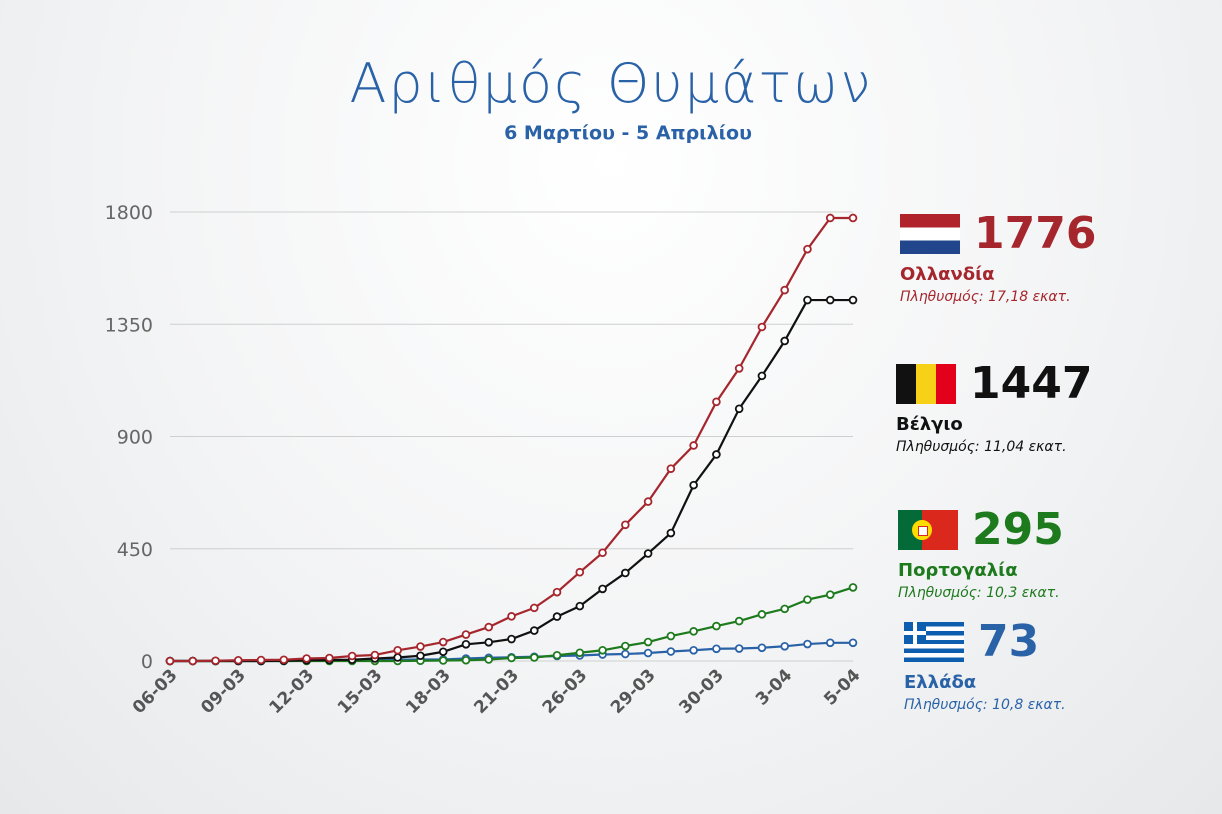  I want to click on series-Πορτογαλία, so click(511, 624).